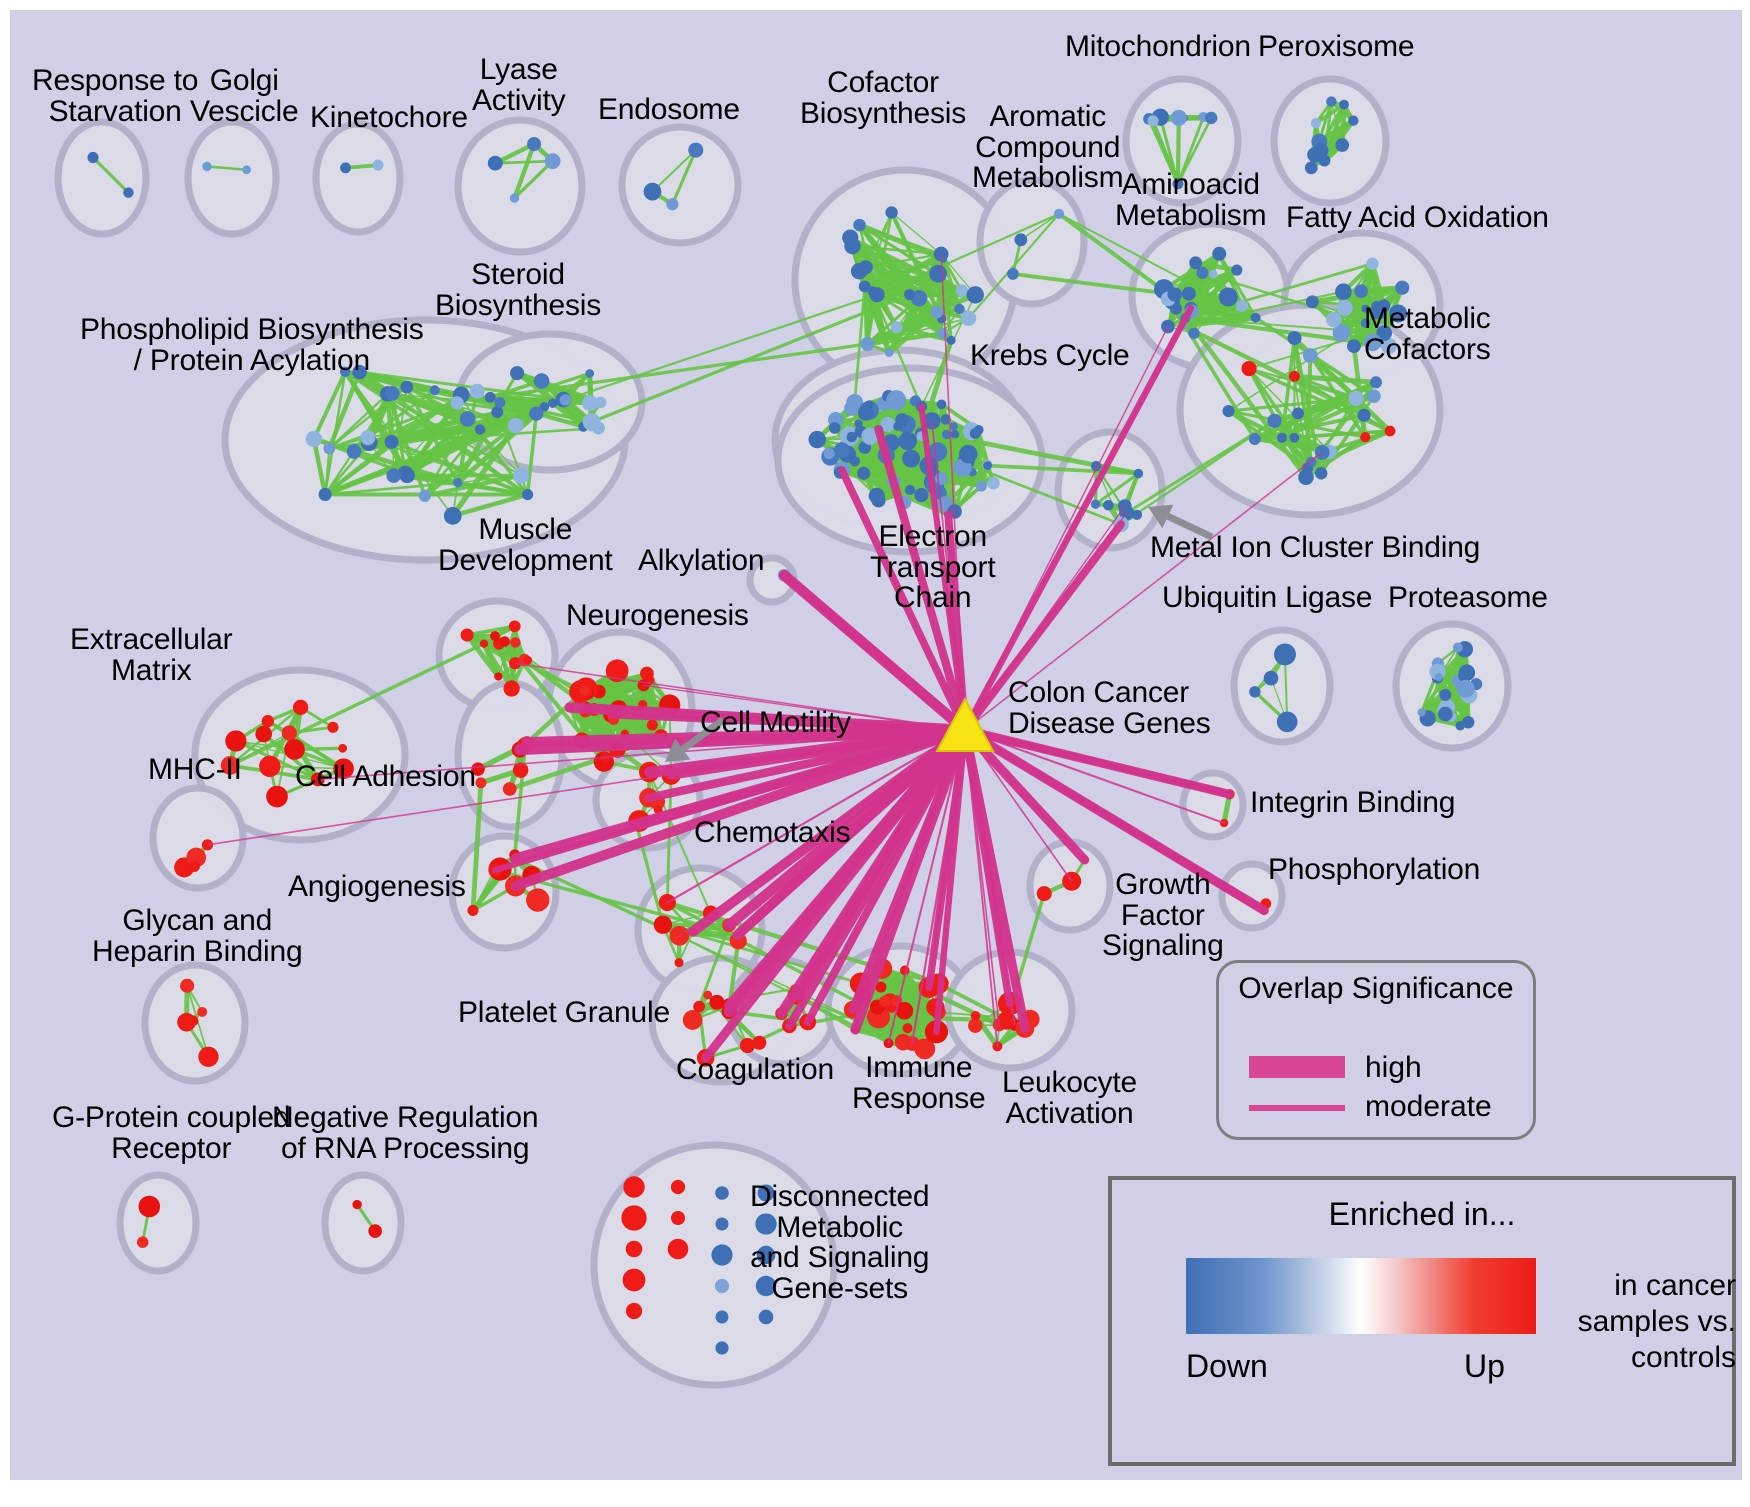 Image resolution: width=1750 pixels, height=1507 pixels. I want to click on cluster-label-proteasome: Proteasome, so click(1468, 597).